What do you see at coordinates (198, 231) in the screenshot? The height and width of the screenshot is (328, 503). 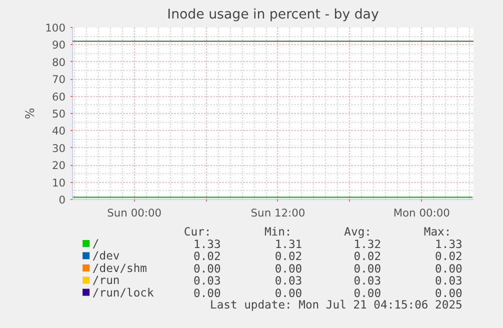 I see `text: Cur:` at bounding box center [198, 231].